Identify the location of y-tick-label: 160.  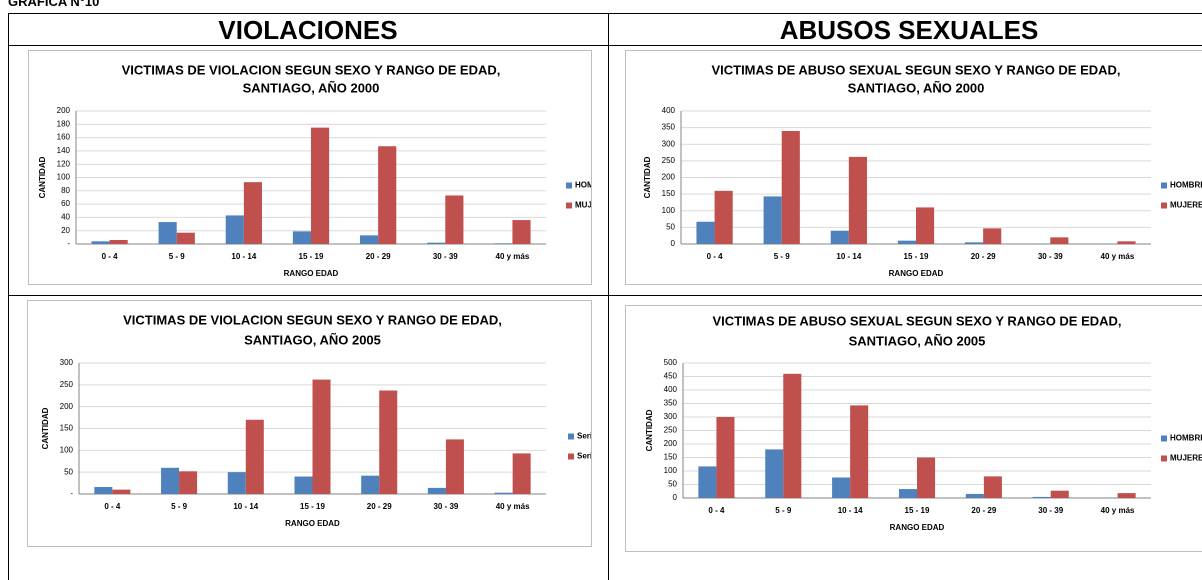
(64, 137).